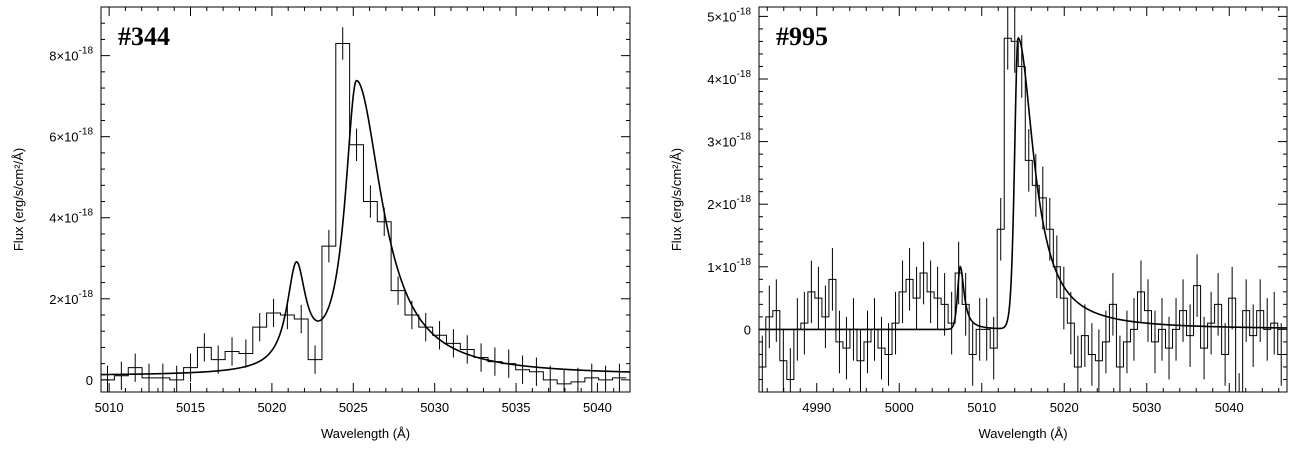 The height and width of the screenshot is (450, 1290). What do you see at coordinates (353, 407) in the screenshot?
I see `x-tick-label: 5025` at bounding box center [353, 407].